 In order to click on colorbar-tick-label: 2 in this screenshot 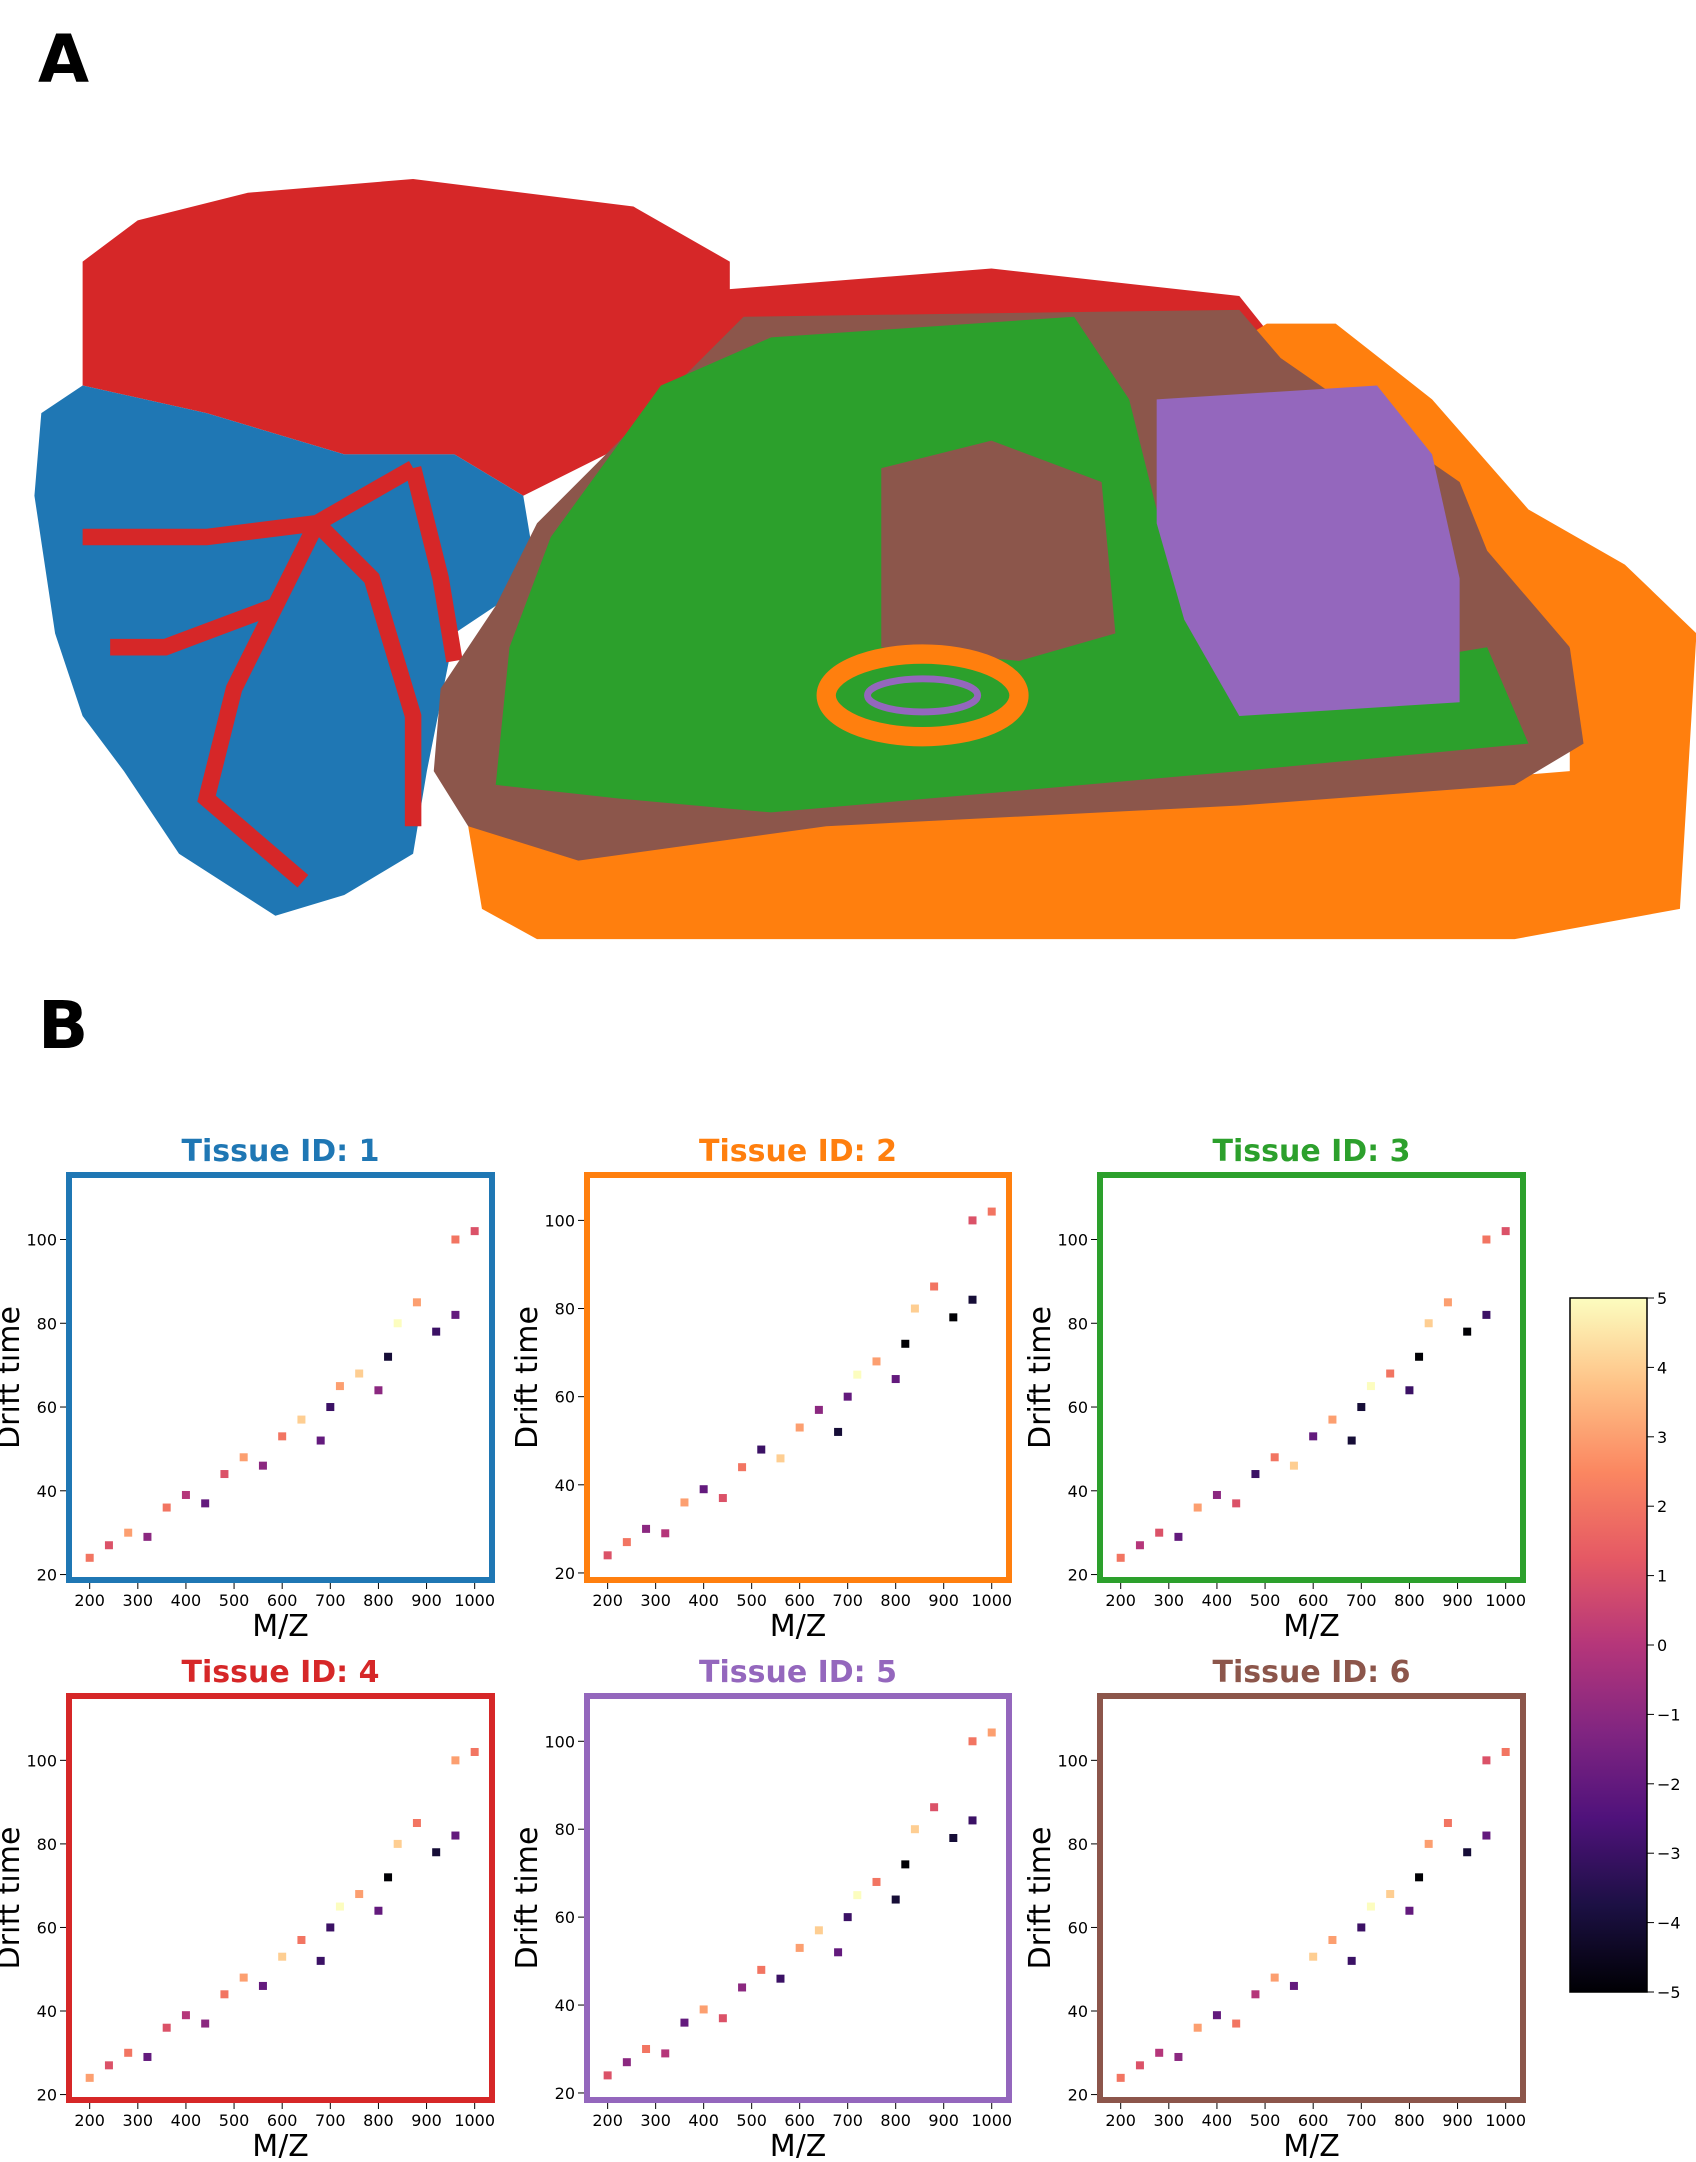, I will do `click(1662, 1506)`.